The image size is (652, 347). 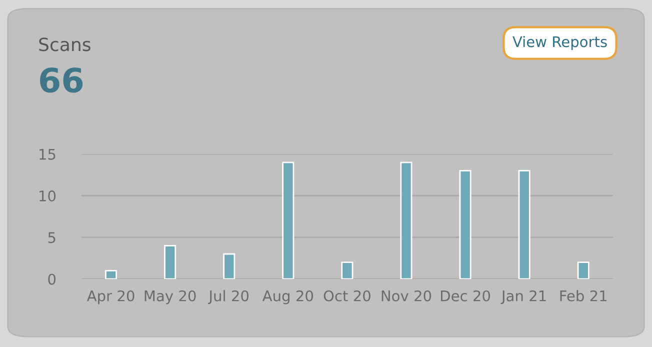 I want to click on x-tick-label: Dec 20, so click(x=465, y=296).